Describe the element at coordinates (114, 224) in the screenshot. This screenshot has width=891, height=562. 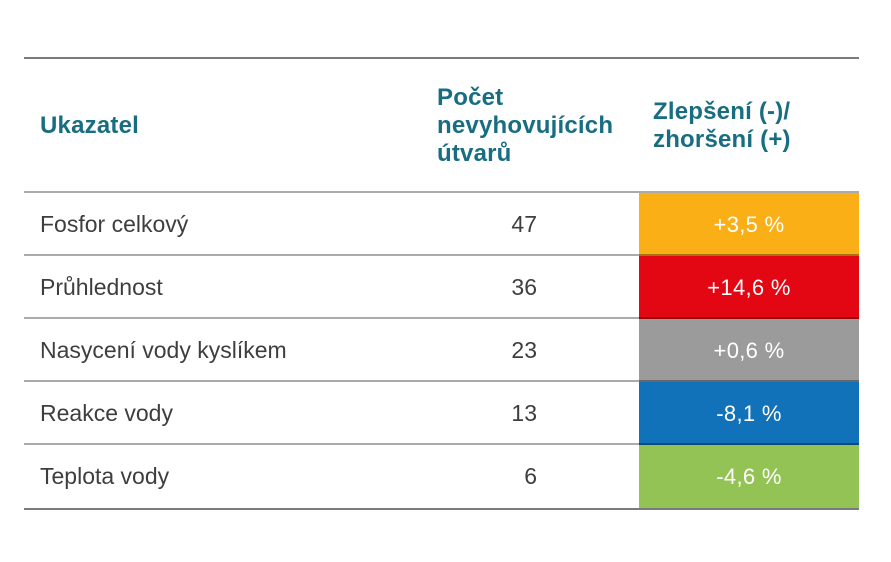
I see `indicator-label: Fosfor celkový` at that location.